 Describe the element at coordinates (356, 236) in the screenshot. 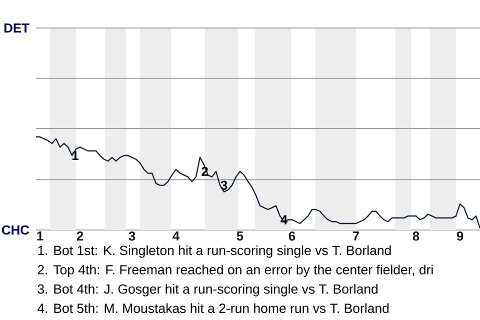

I see `x-tick-label: 7` at that location.